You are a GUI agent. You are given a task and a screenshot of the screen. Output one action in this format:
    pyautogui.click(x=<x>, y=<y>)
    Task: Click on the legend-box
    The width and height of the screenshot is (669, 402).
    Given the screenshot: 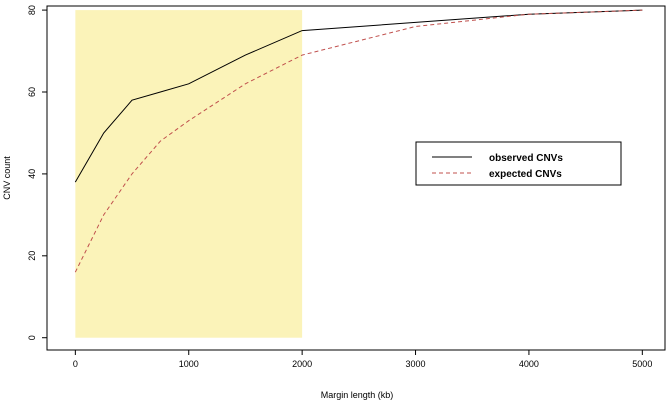 What is the action you would take?
    pyautogui.click(x=518, y=163)
    